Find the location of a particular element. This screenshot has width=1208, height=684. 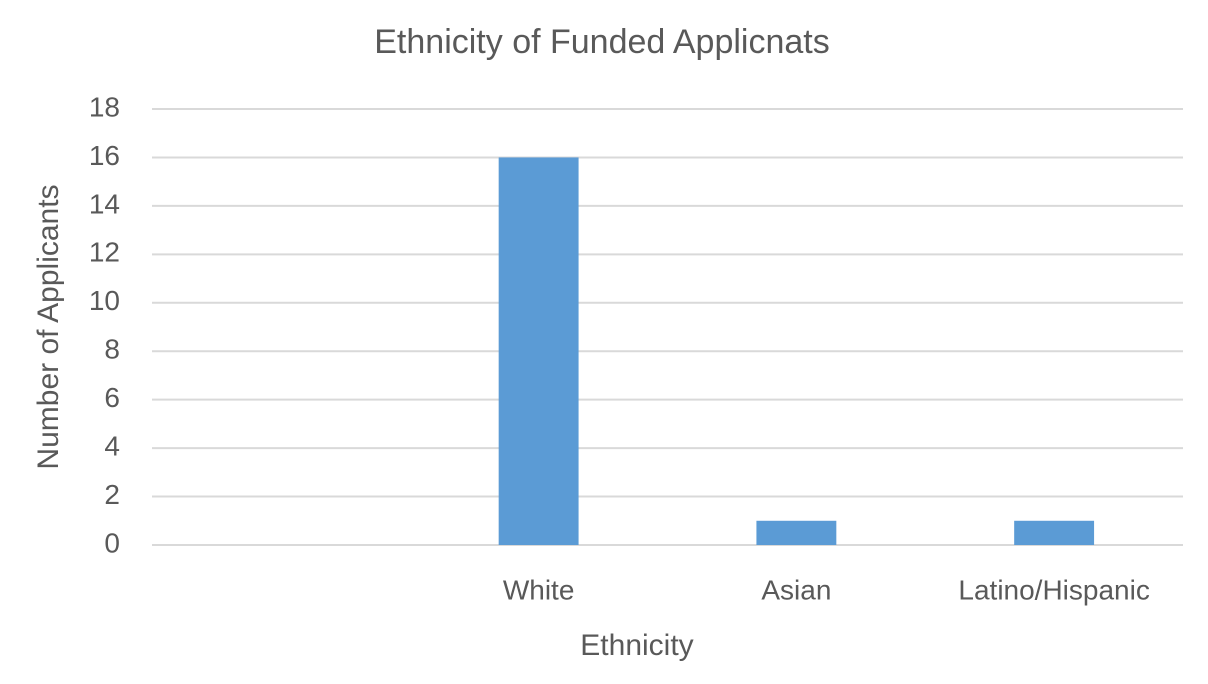

y-tick-label: 18 is located at coordinates (104, 106).